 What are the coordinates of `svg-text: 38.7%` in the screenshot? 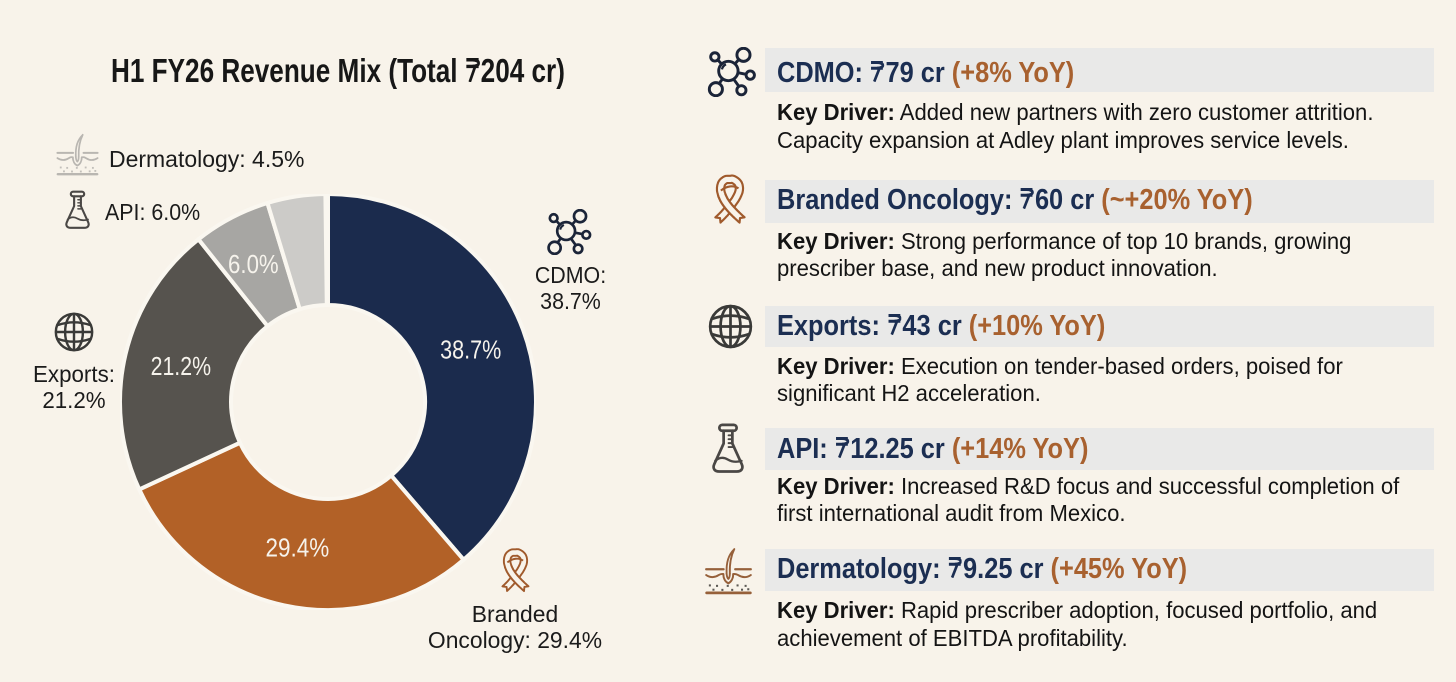 It's located at (470, 350).